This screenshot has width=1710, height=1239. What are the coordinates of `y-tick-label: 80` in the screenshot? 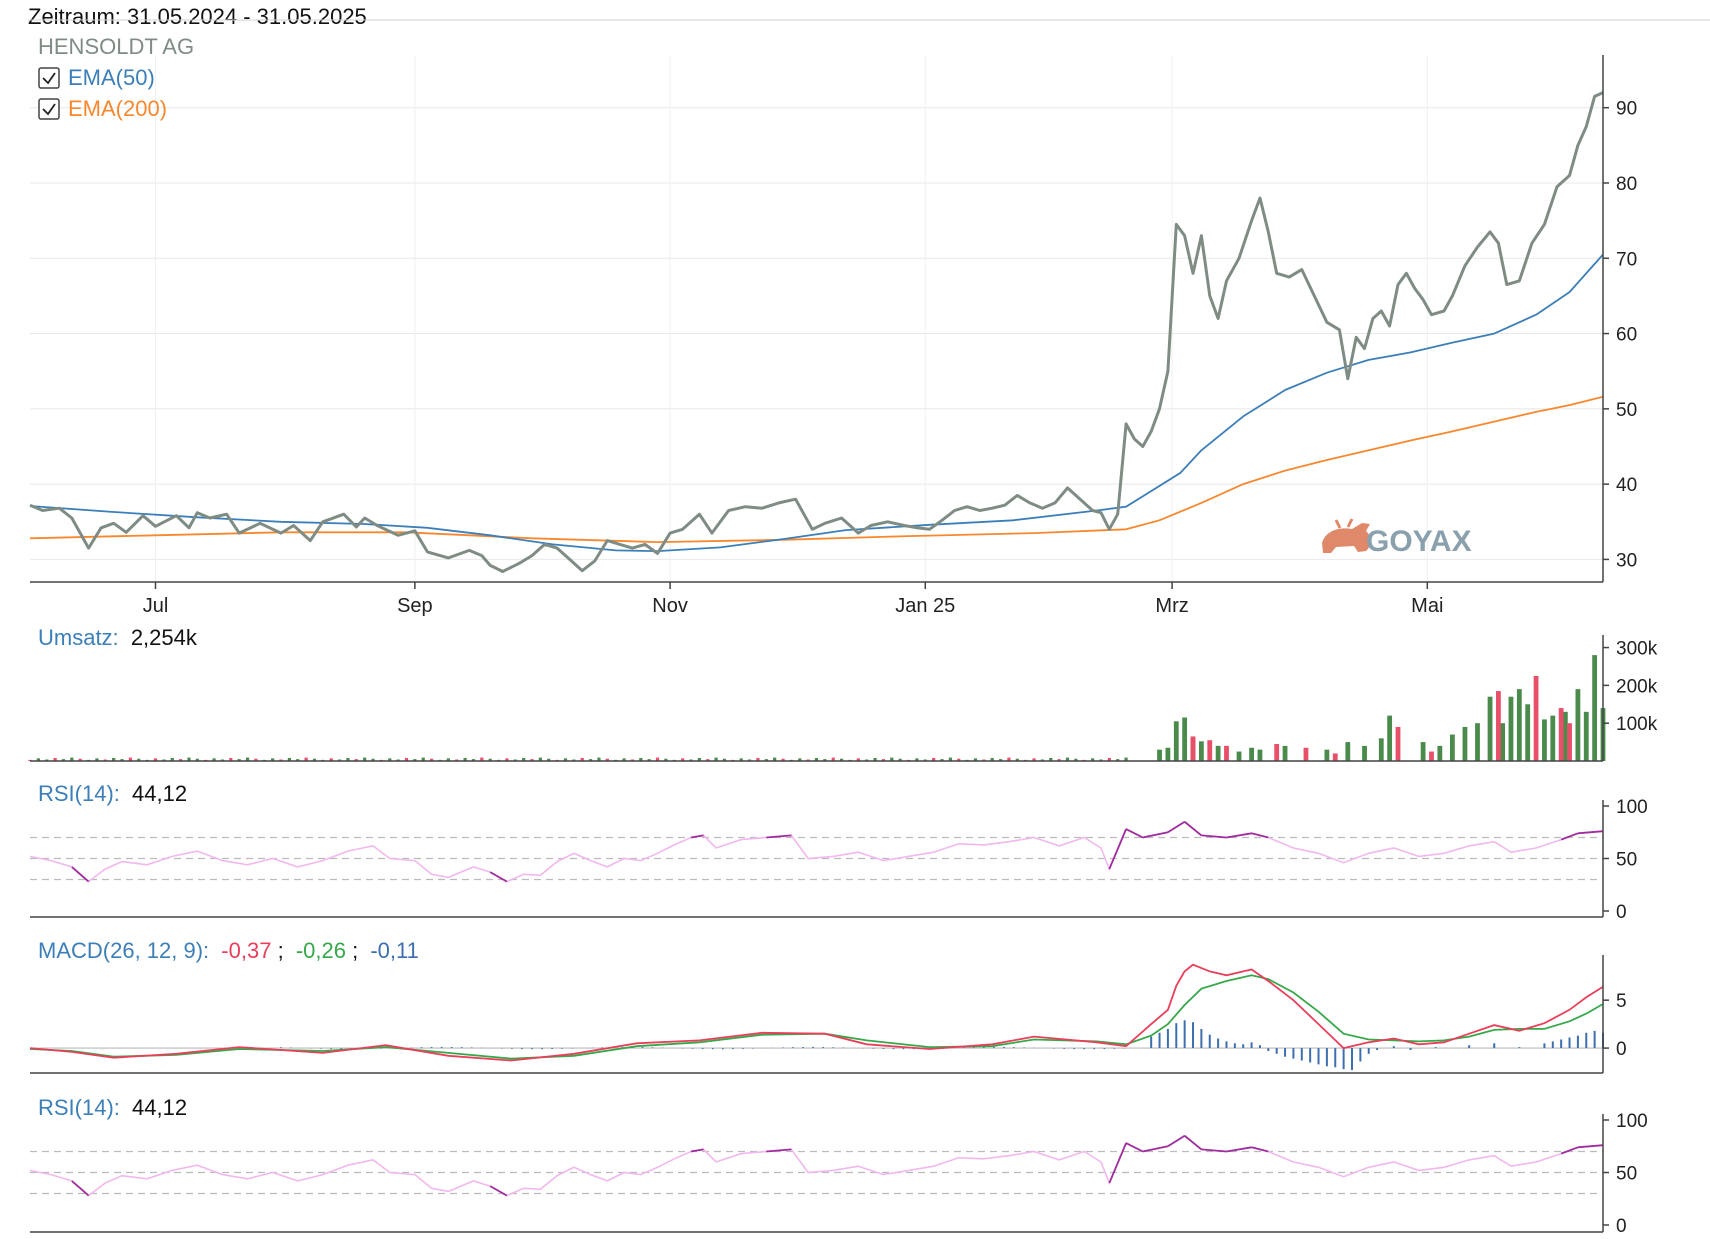 It's located at (1626, 184).